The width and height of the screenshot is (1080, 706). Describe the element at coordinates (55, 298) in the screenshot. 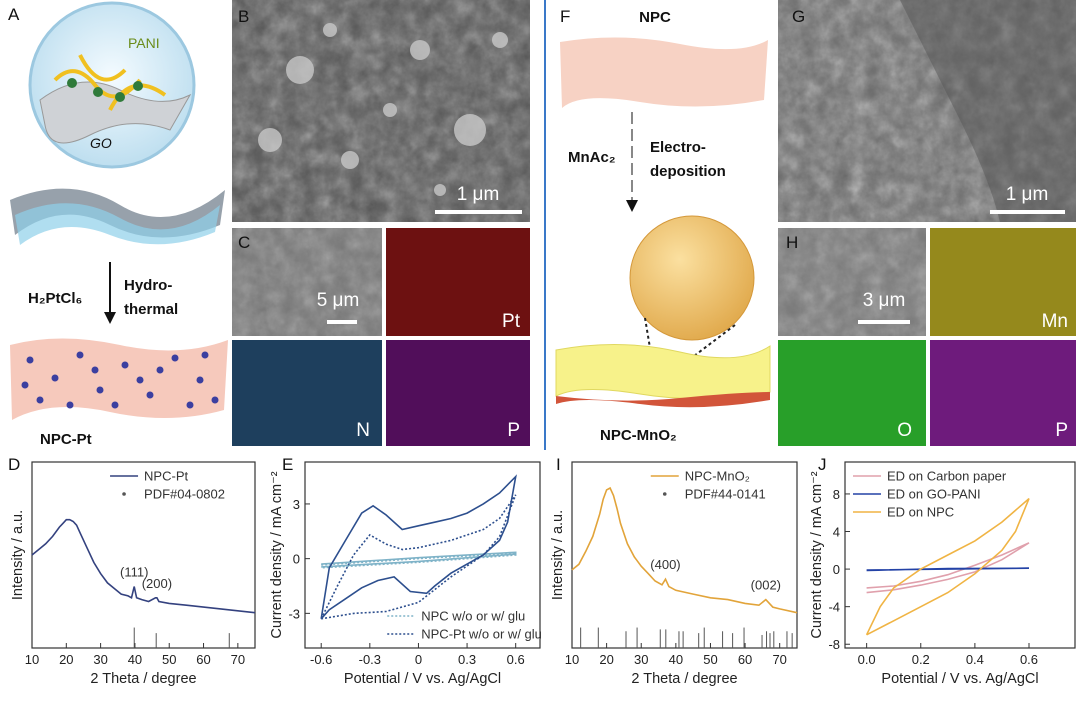

I see `label: H₂PtCl₆` at that location.